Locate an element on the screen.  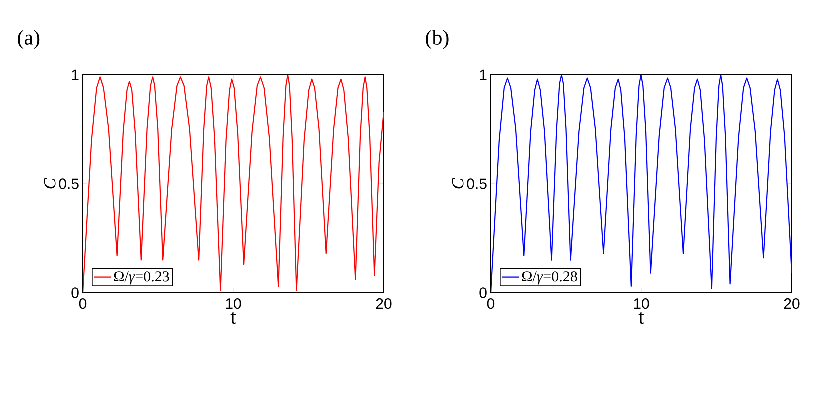
chart-title: (a) is located at coordinates (29, 40).